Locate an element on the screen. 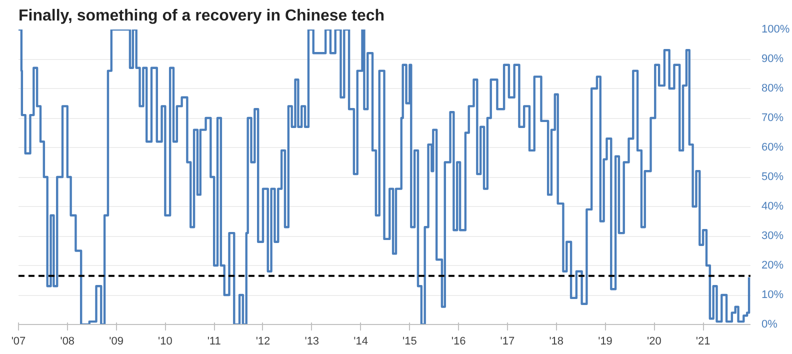 This screenshot has height=354, width=792. x-tick-label: '18 is located at coordinates (556, 342).